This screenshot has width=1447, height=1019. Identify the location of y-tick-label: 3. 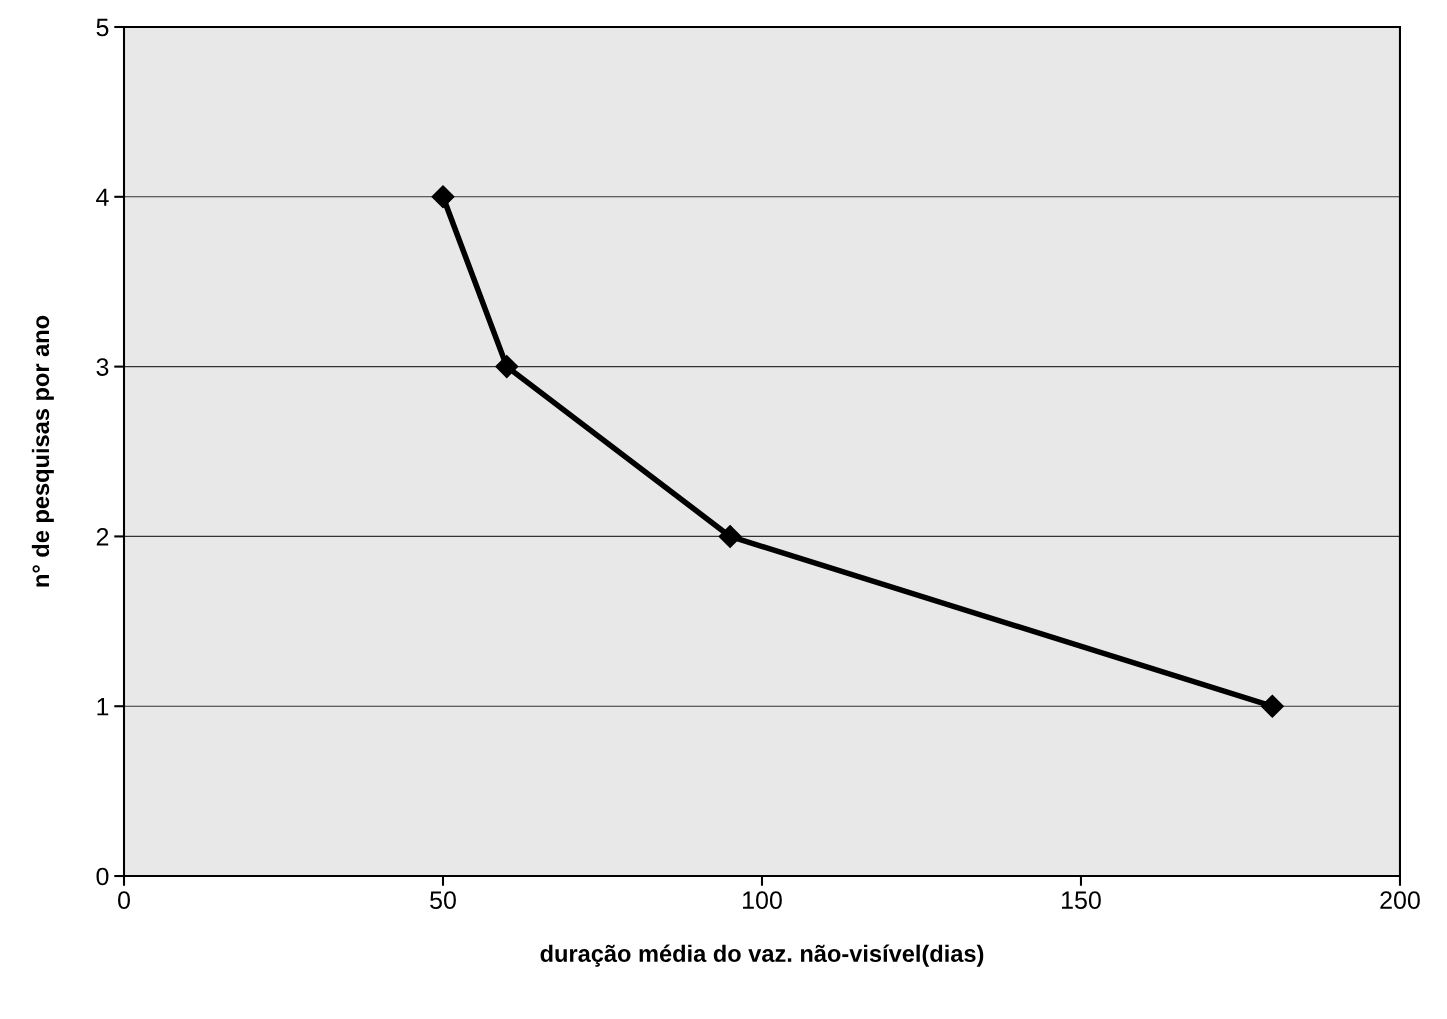
(102, 367).